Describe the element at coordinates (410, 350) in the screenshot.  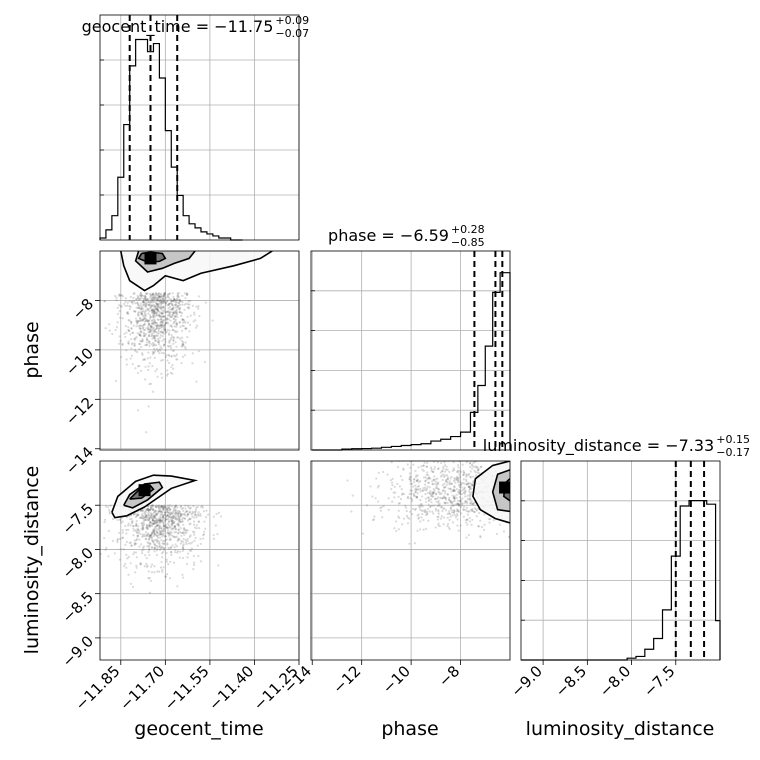
I see `histogram-frame` at that location.